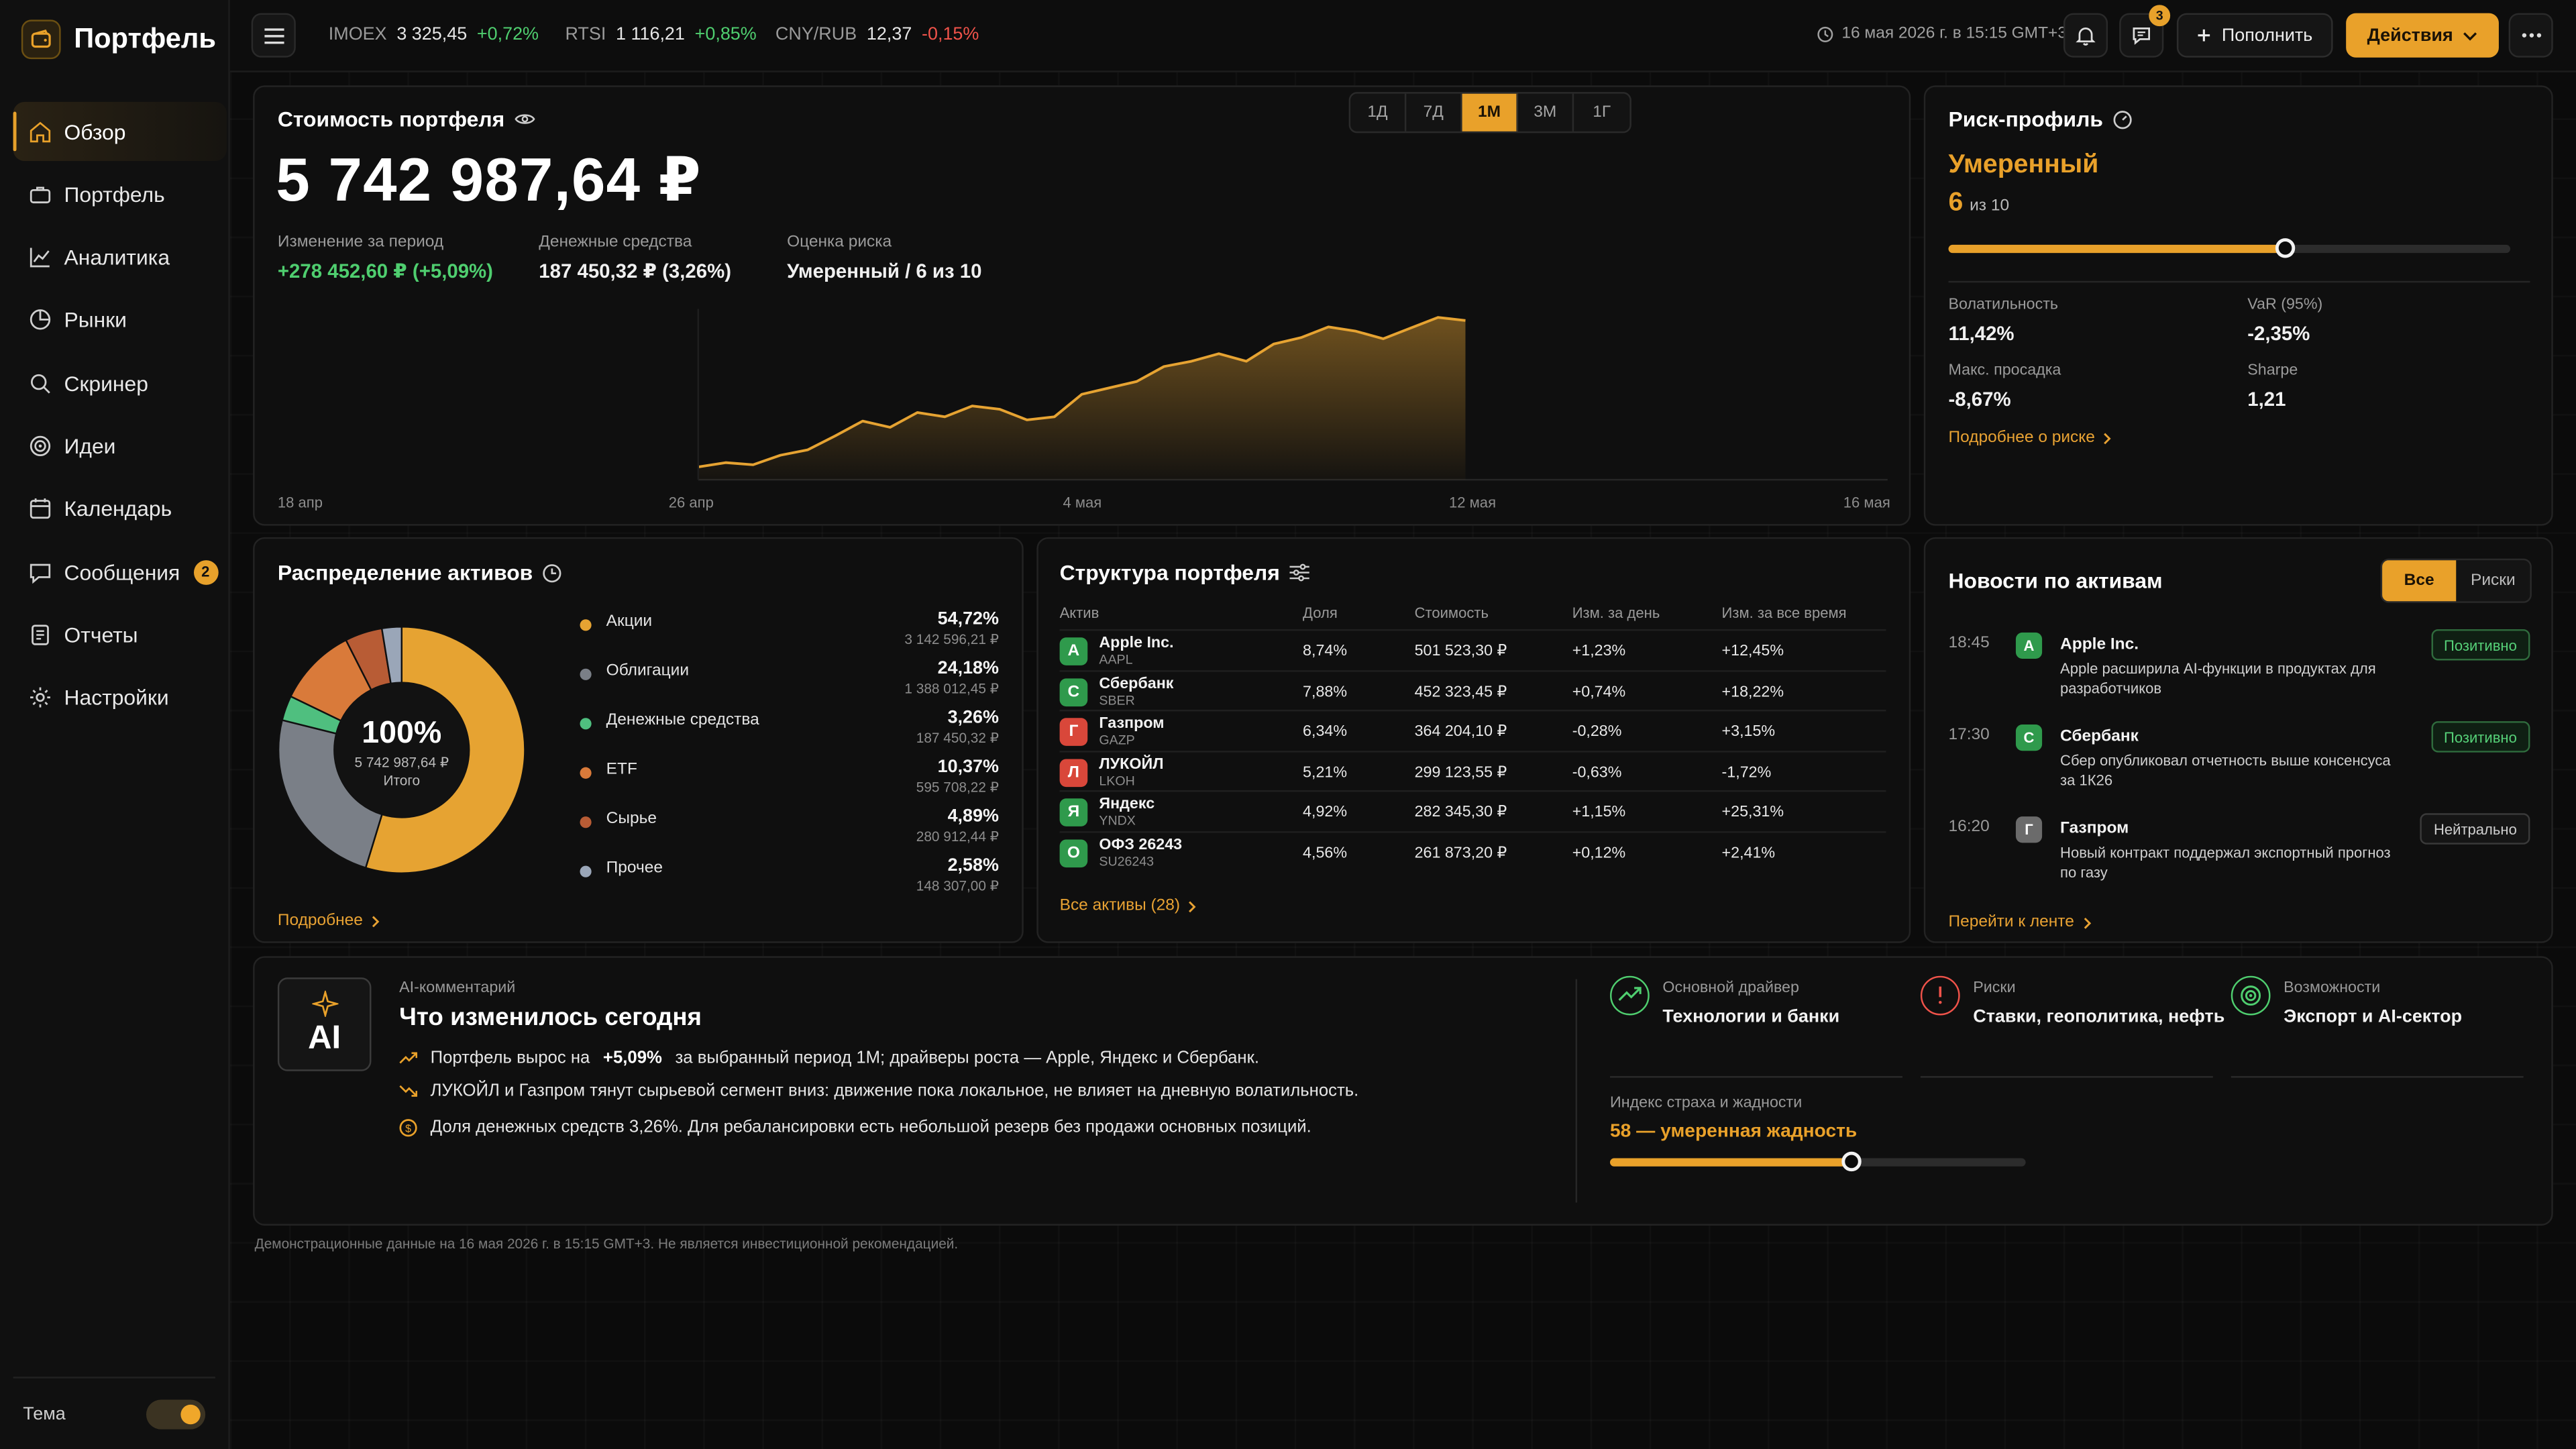  I want to click on alert-icon, so click(1940, 995).